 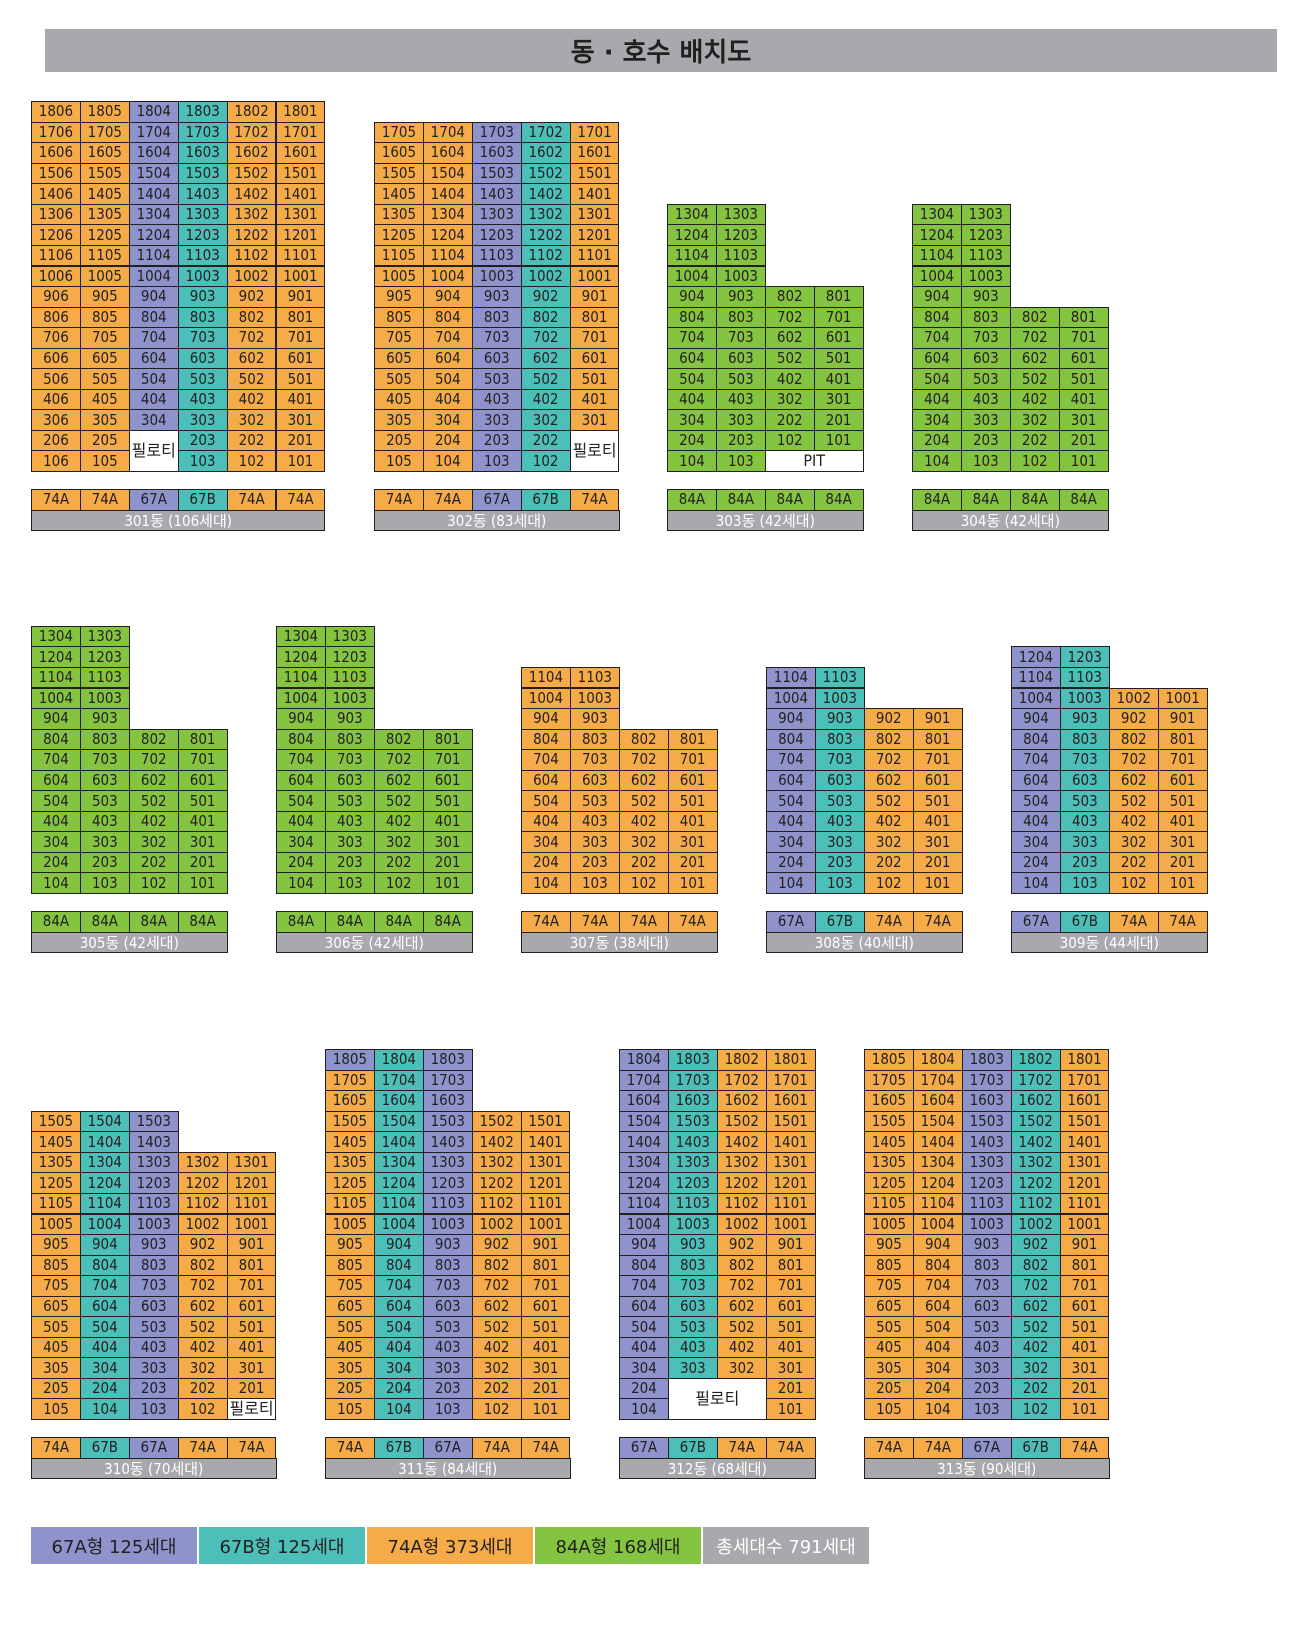 I want to click on unit-cell: 105, so click(x=350, y=1409).